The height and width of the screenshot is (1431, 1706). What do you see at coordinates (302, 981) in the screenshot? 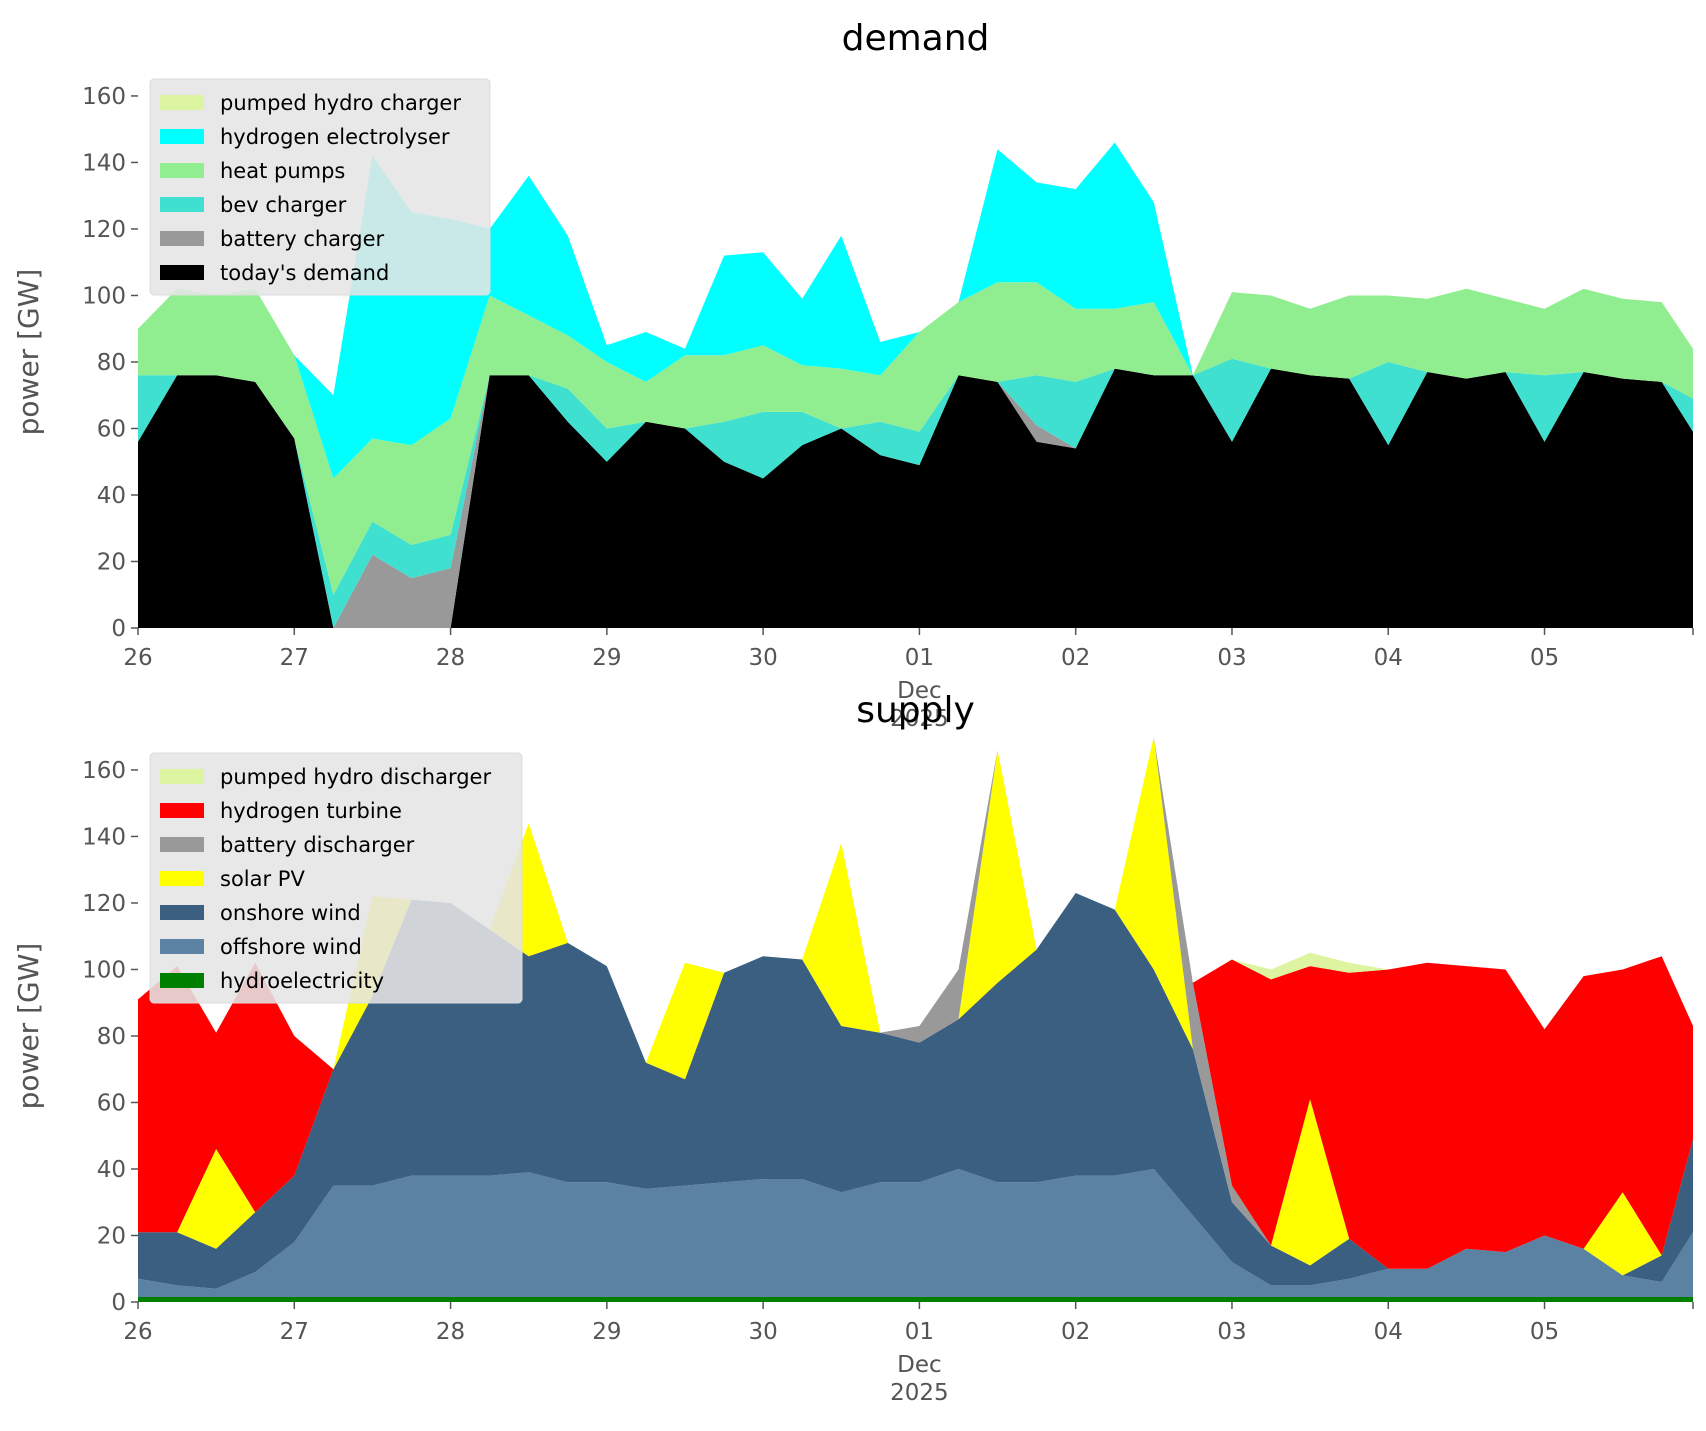
I see `legend-label: hydroelectricity` at bounding box center [302, 981].